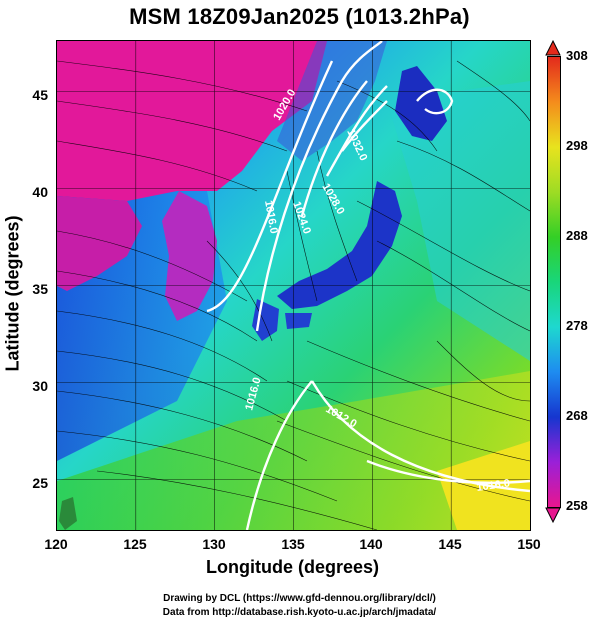 Image resolution: width=599 pixels, height=625 pixels. Describe the element at coordinates (265, 320) in the screenshot. I see `kyushu-island` at that location.